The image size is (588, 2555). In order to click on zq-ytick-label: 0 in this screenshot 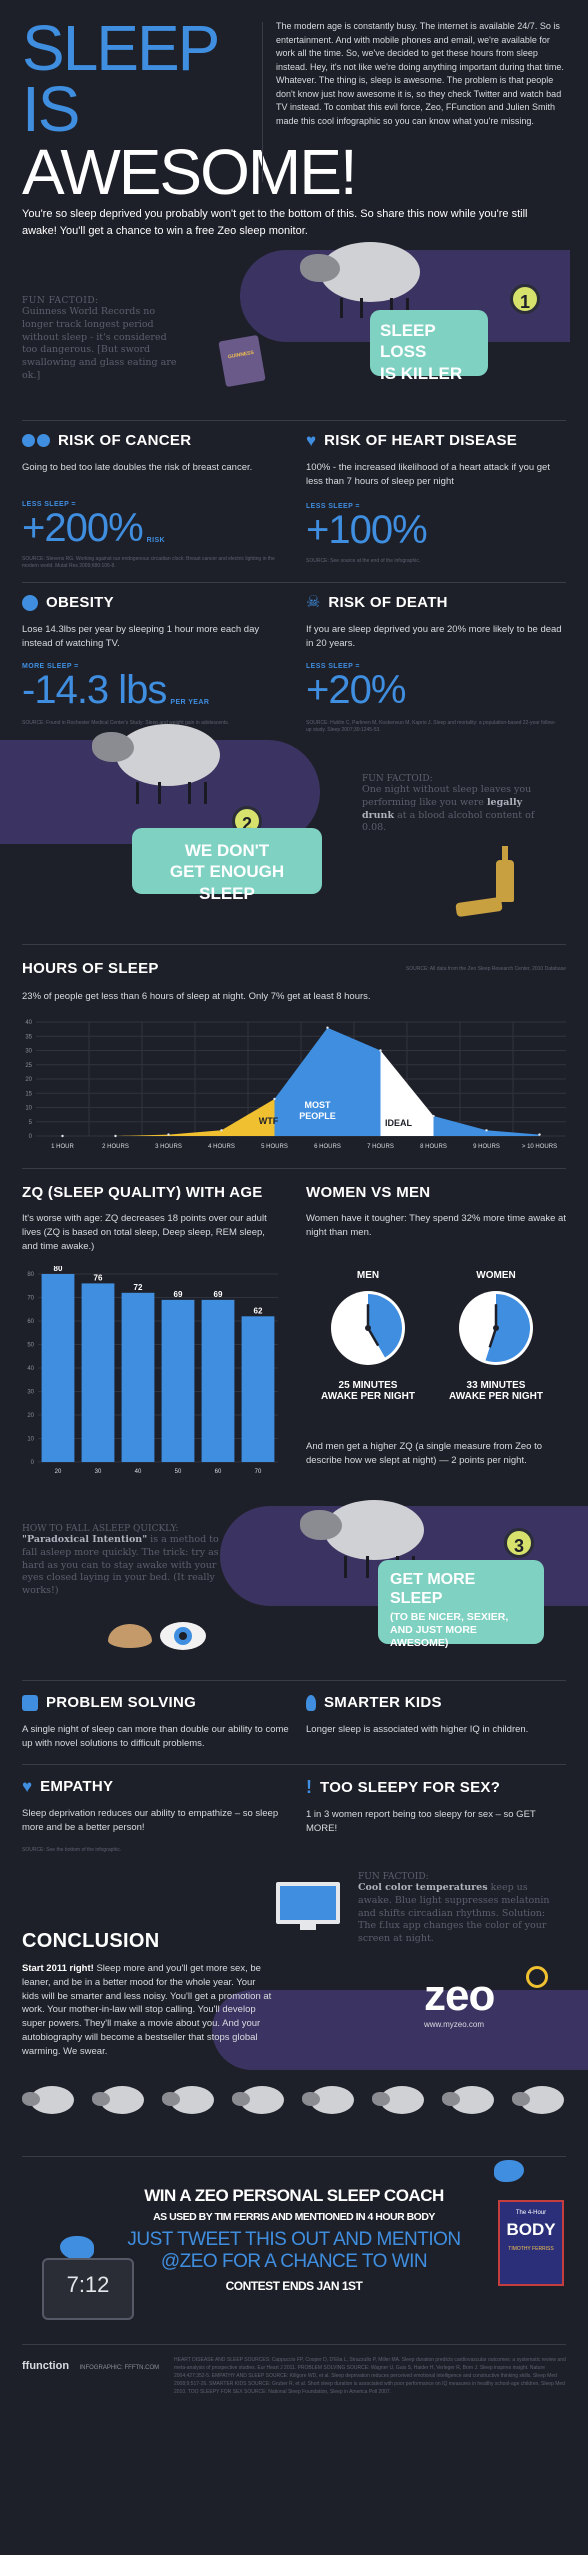, I will do `click(33, 1463)`.